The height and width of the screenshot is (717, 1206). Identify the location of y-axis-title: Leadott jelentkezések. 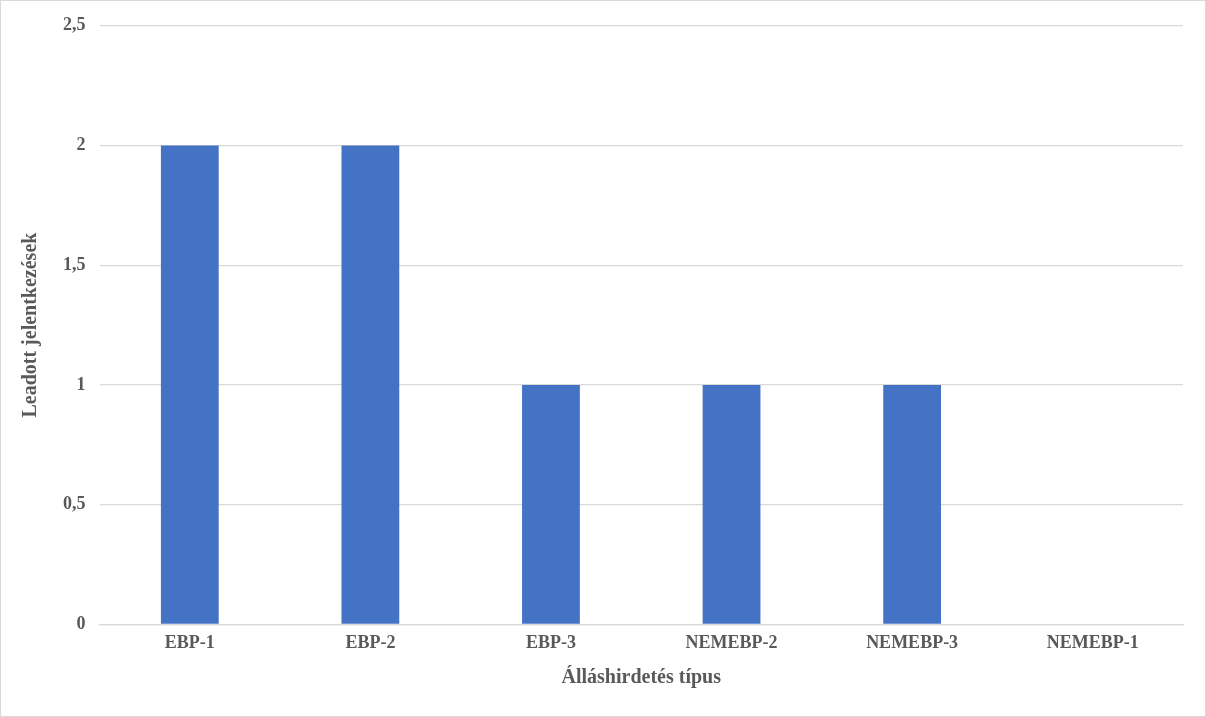
(30, 324).